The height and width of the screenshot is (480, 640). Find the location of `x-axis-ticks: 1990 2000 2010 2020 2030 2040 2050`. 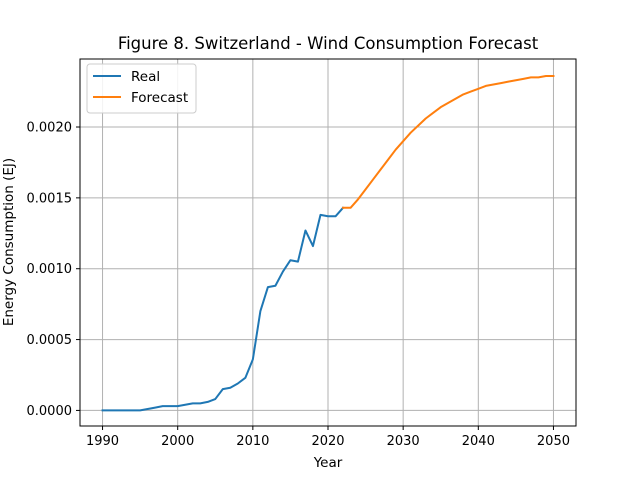

x-axis-ticks: 1990 2000 2010 2020 2030 2040 2050 is located at coordinates (328, 437).